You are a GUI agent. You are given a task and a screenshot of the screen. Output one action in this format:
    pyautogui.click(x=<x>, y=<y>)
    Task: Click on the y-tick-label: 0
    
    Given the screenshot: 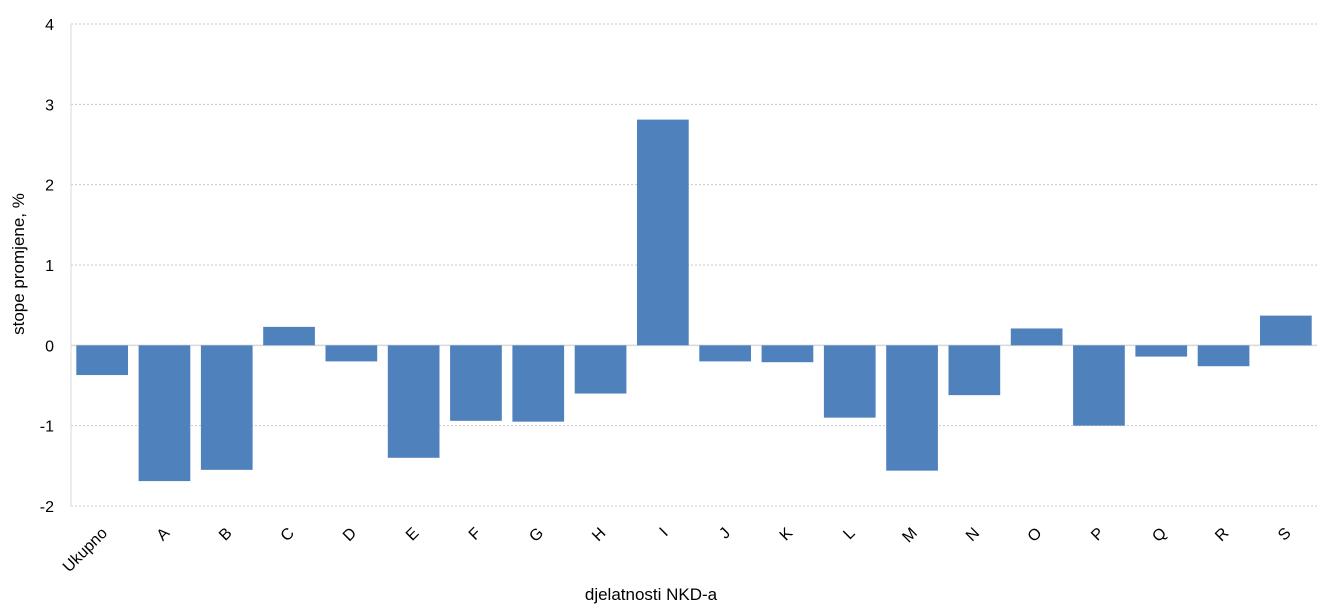 What is the action you would take?
    pyautogui.click(x=49, y=346)
    